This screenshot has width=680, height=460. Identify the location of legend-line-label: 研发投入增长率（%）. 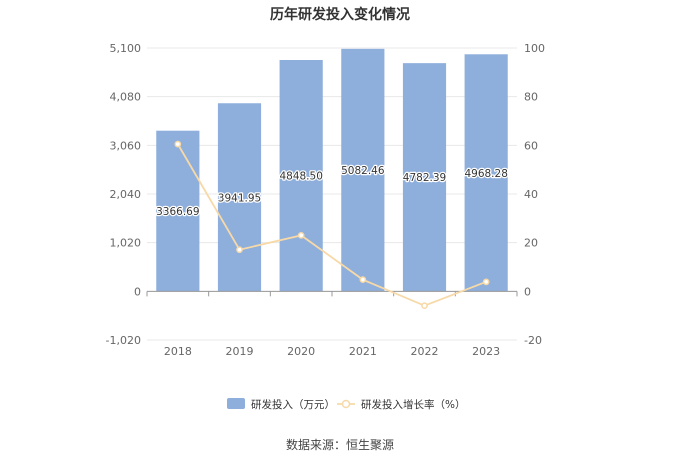
(413, 404).